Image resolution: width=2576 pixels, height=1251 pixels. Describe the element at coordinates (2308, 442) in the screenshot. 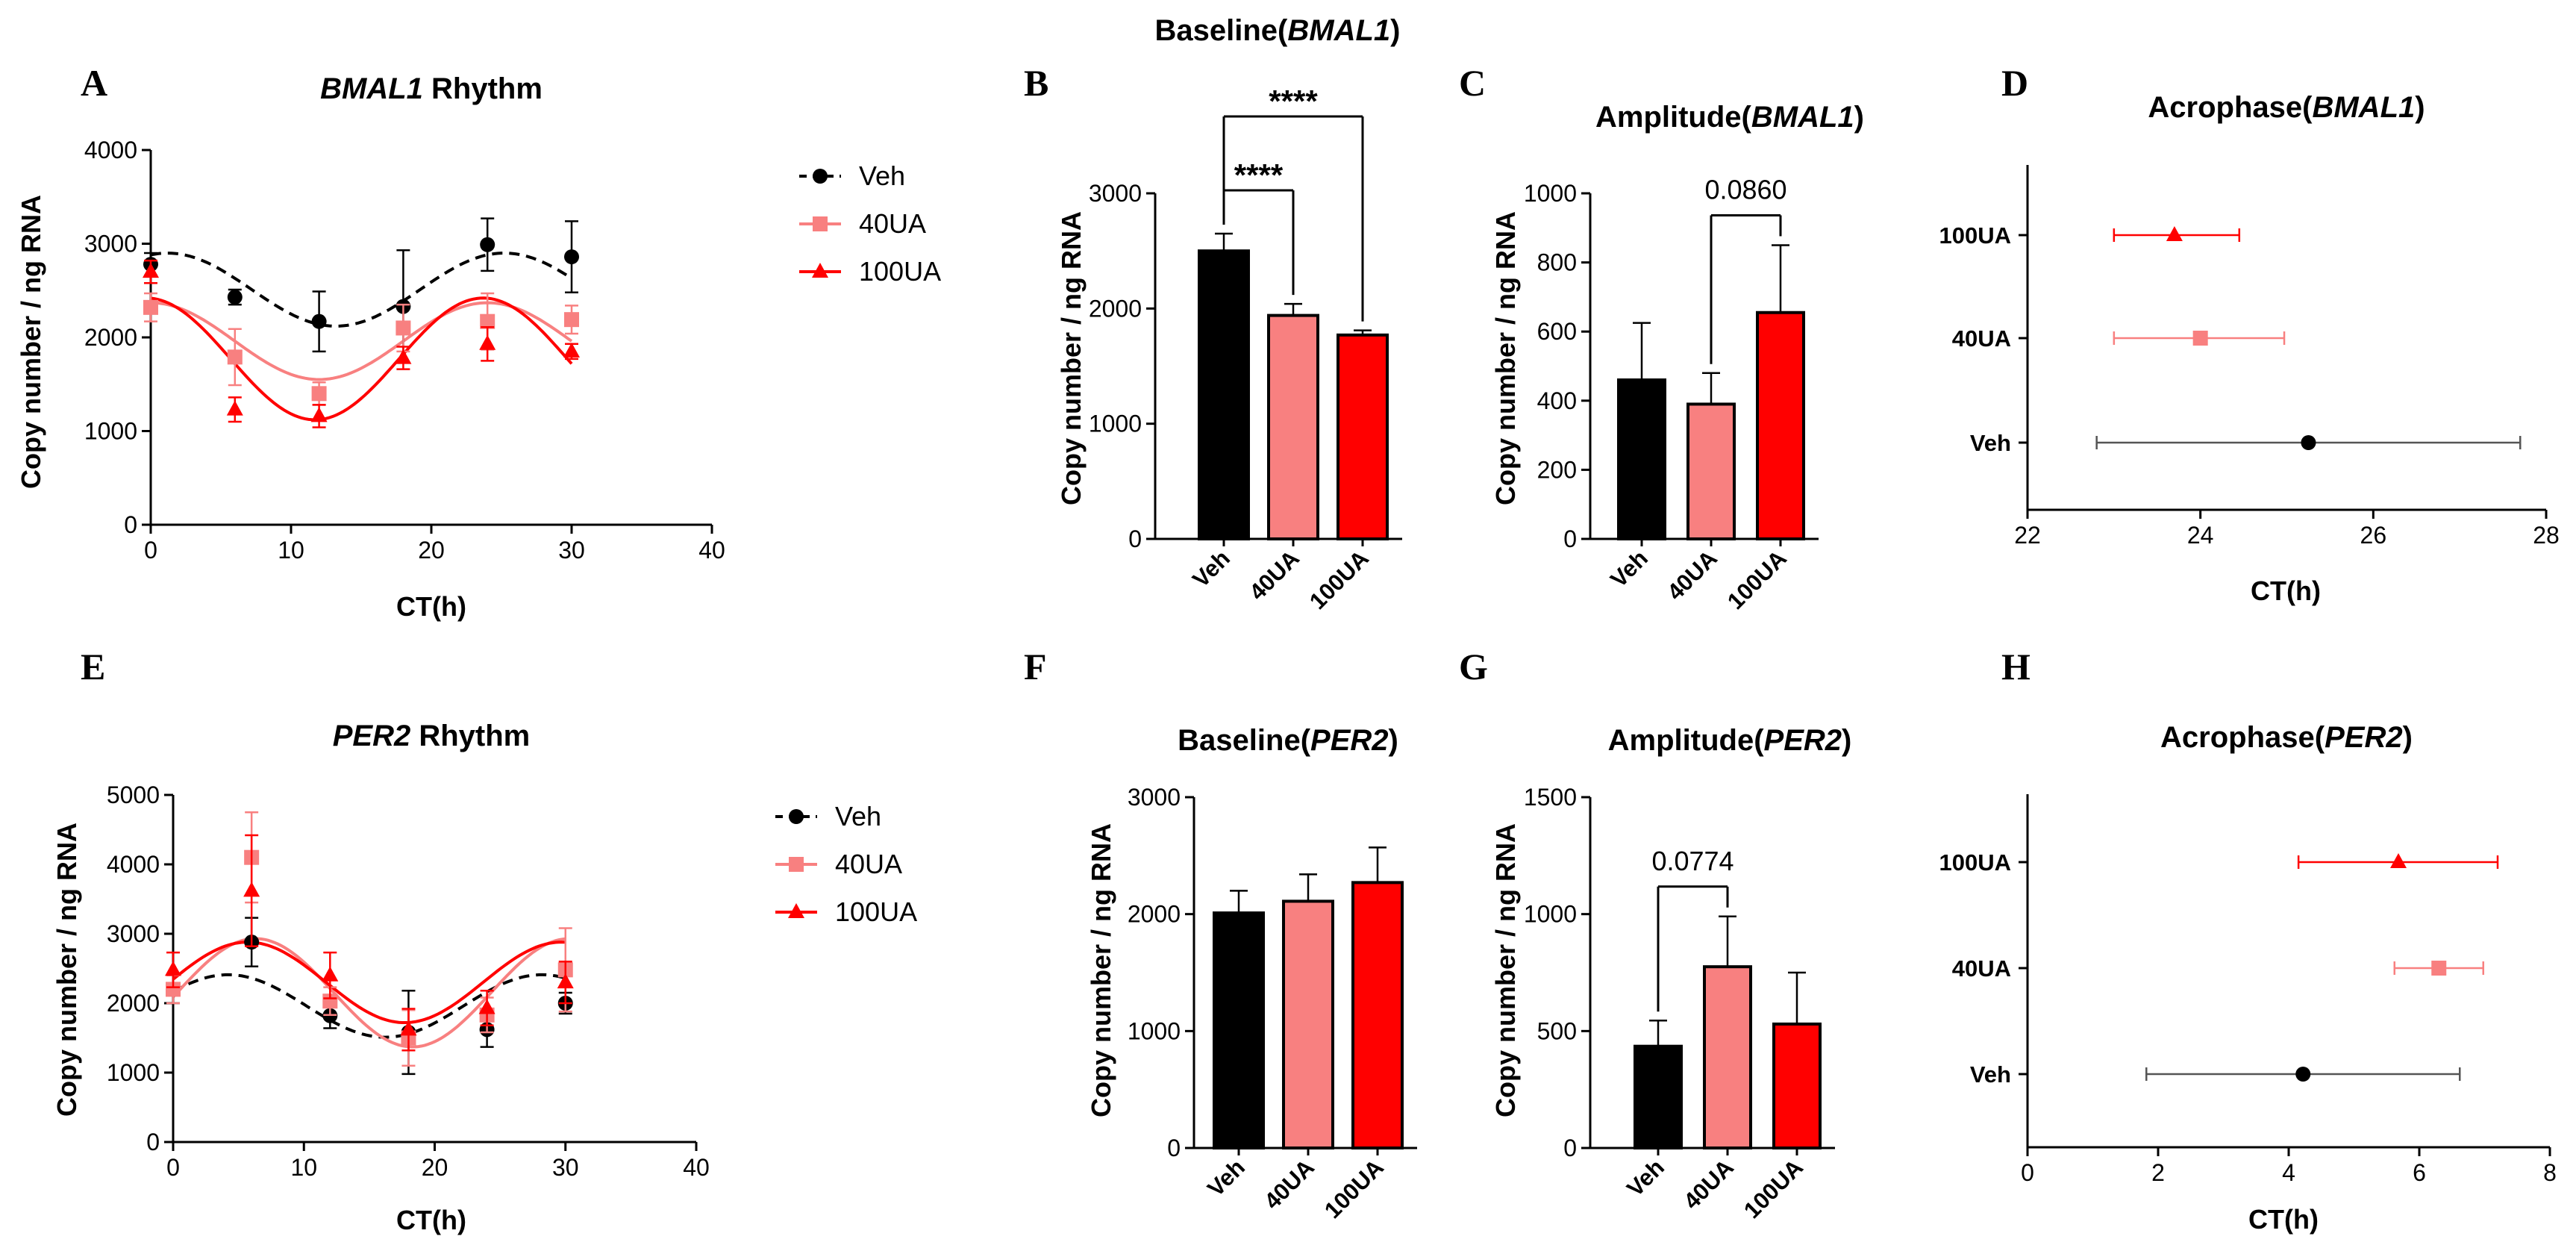

I see `data-point-d-Veh` at that location.